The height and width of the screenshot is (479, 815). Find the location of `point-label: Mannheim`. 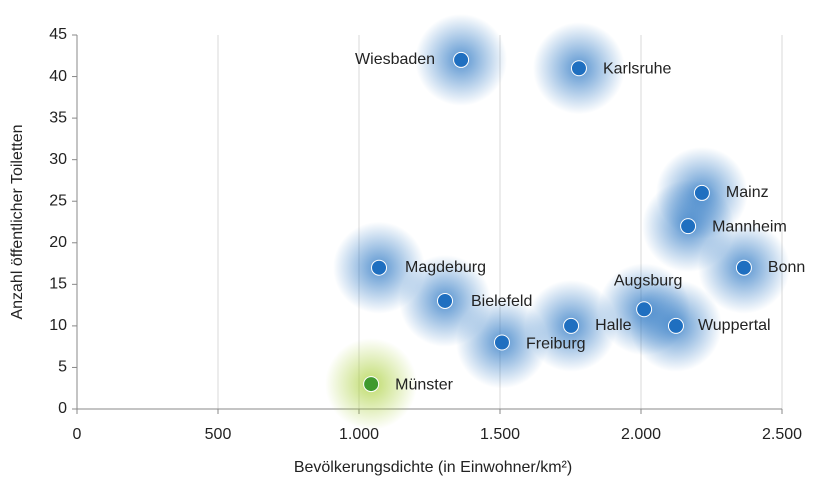

point-label: Mannheim is located at coordinates (749, 226).